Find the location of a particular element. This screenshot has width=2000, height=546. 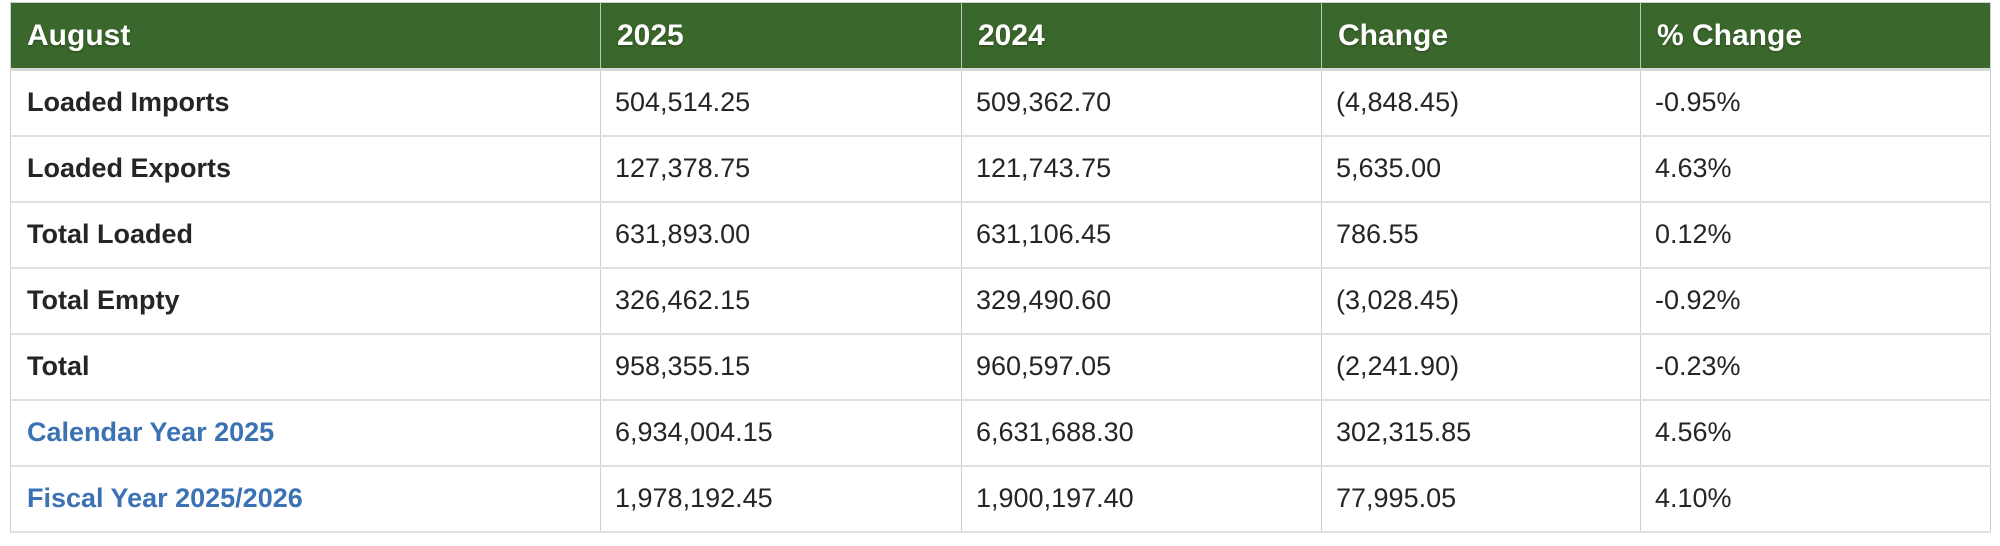

cell-pct-change: -0.92% is located at coordinates (1815, 301).